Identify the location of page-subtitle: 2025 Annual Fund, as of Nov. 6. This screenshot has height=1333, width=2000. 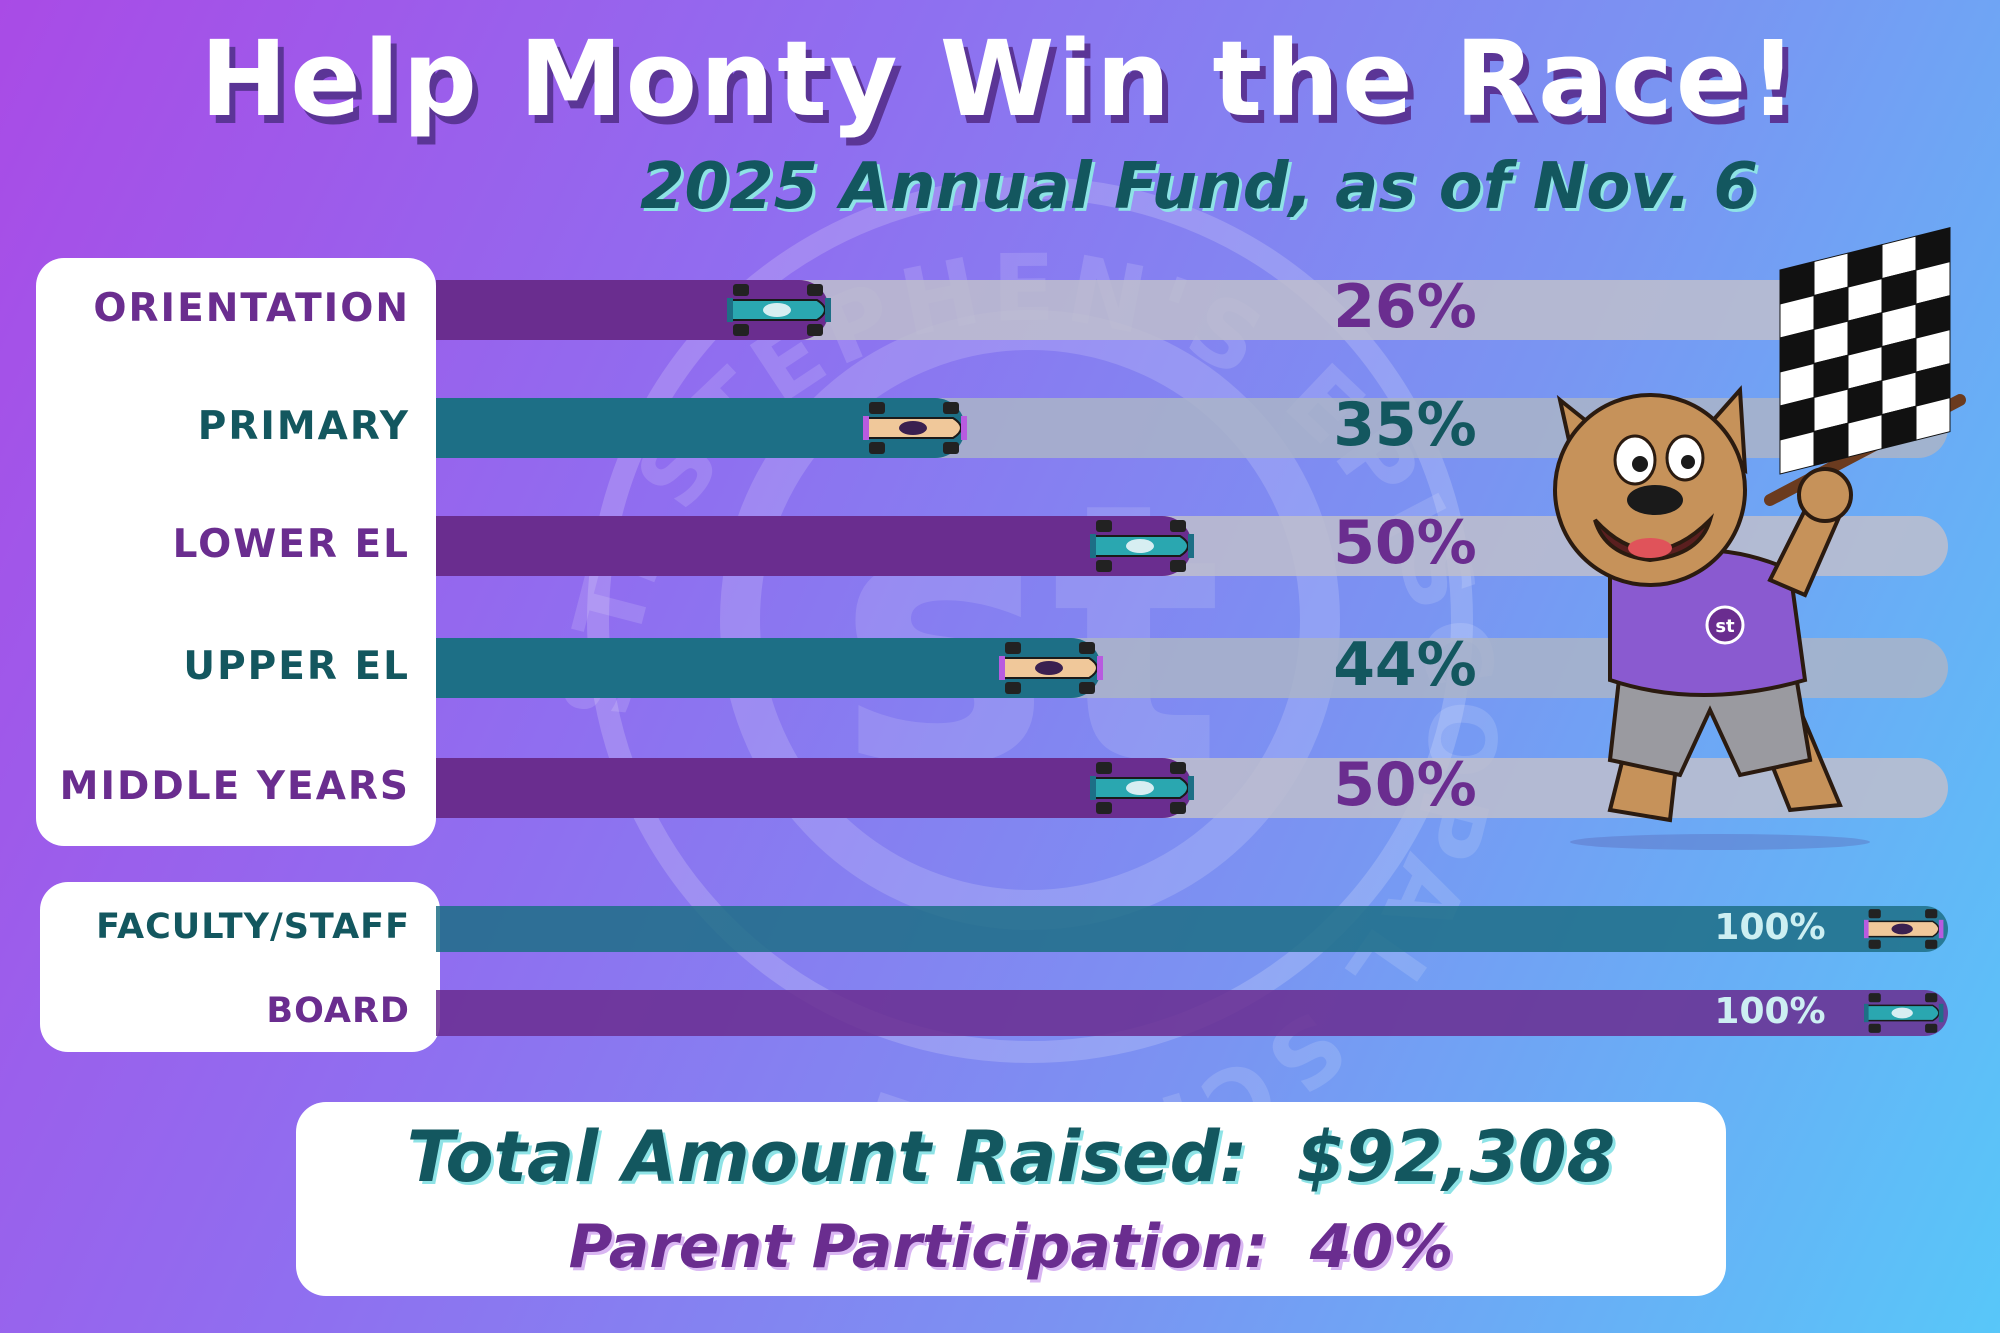
(1199, 187).